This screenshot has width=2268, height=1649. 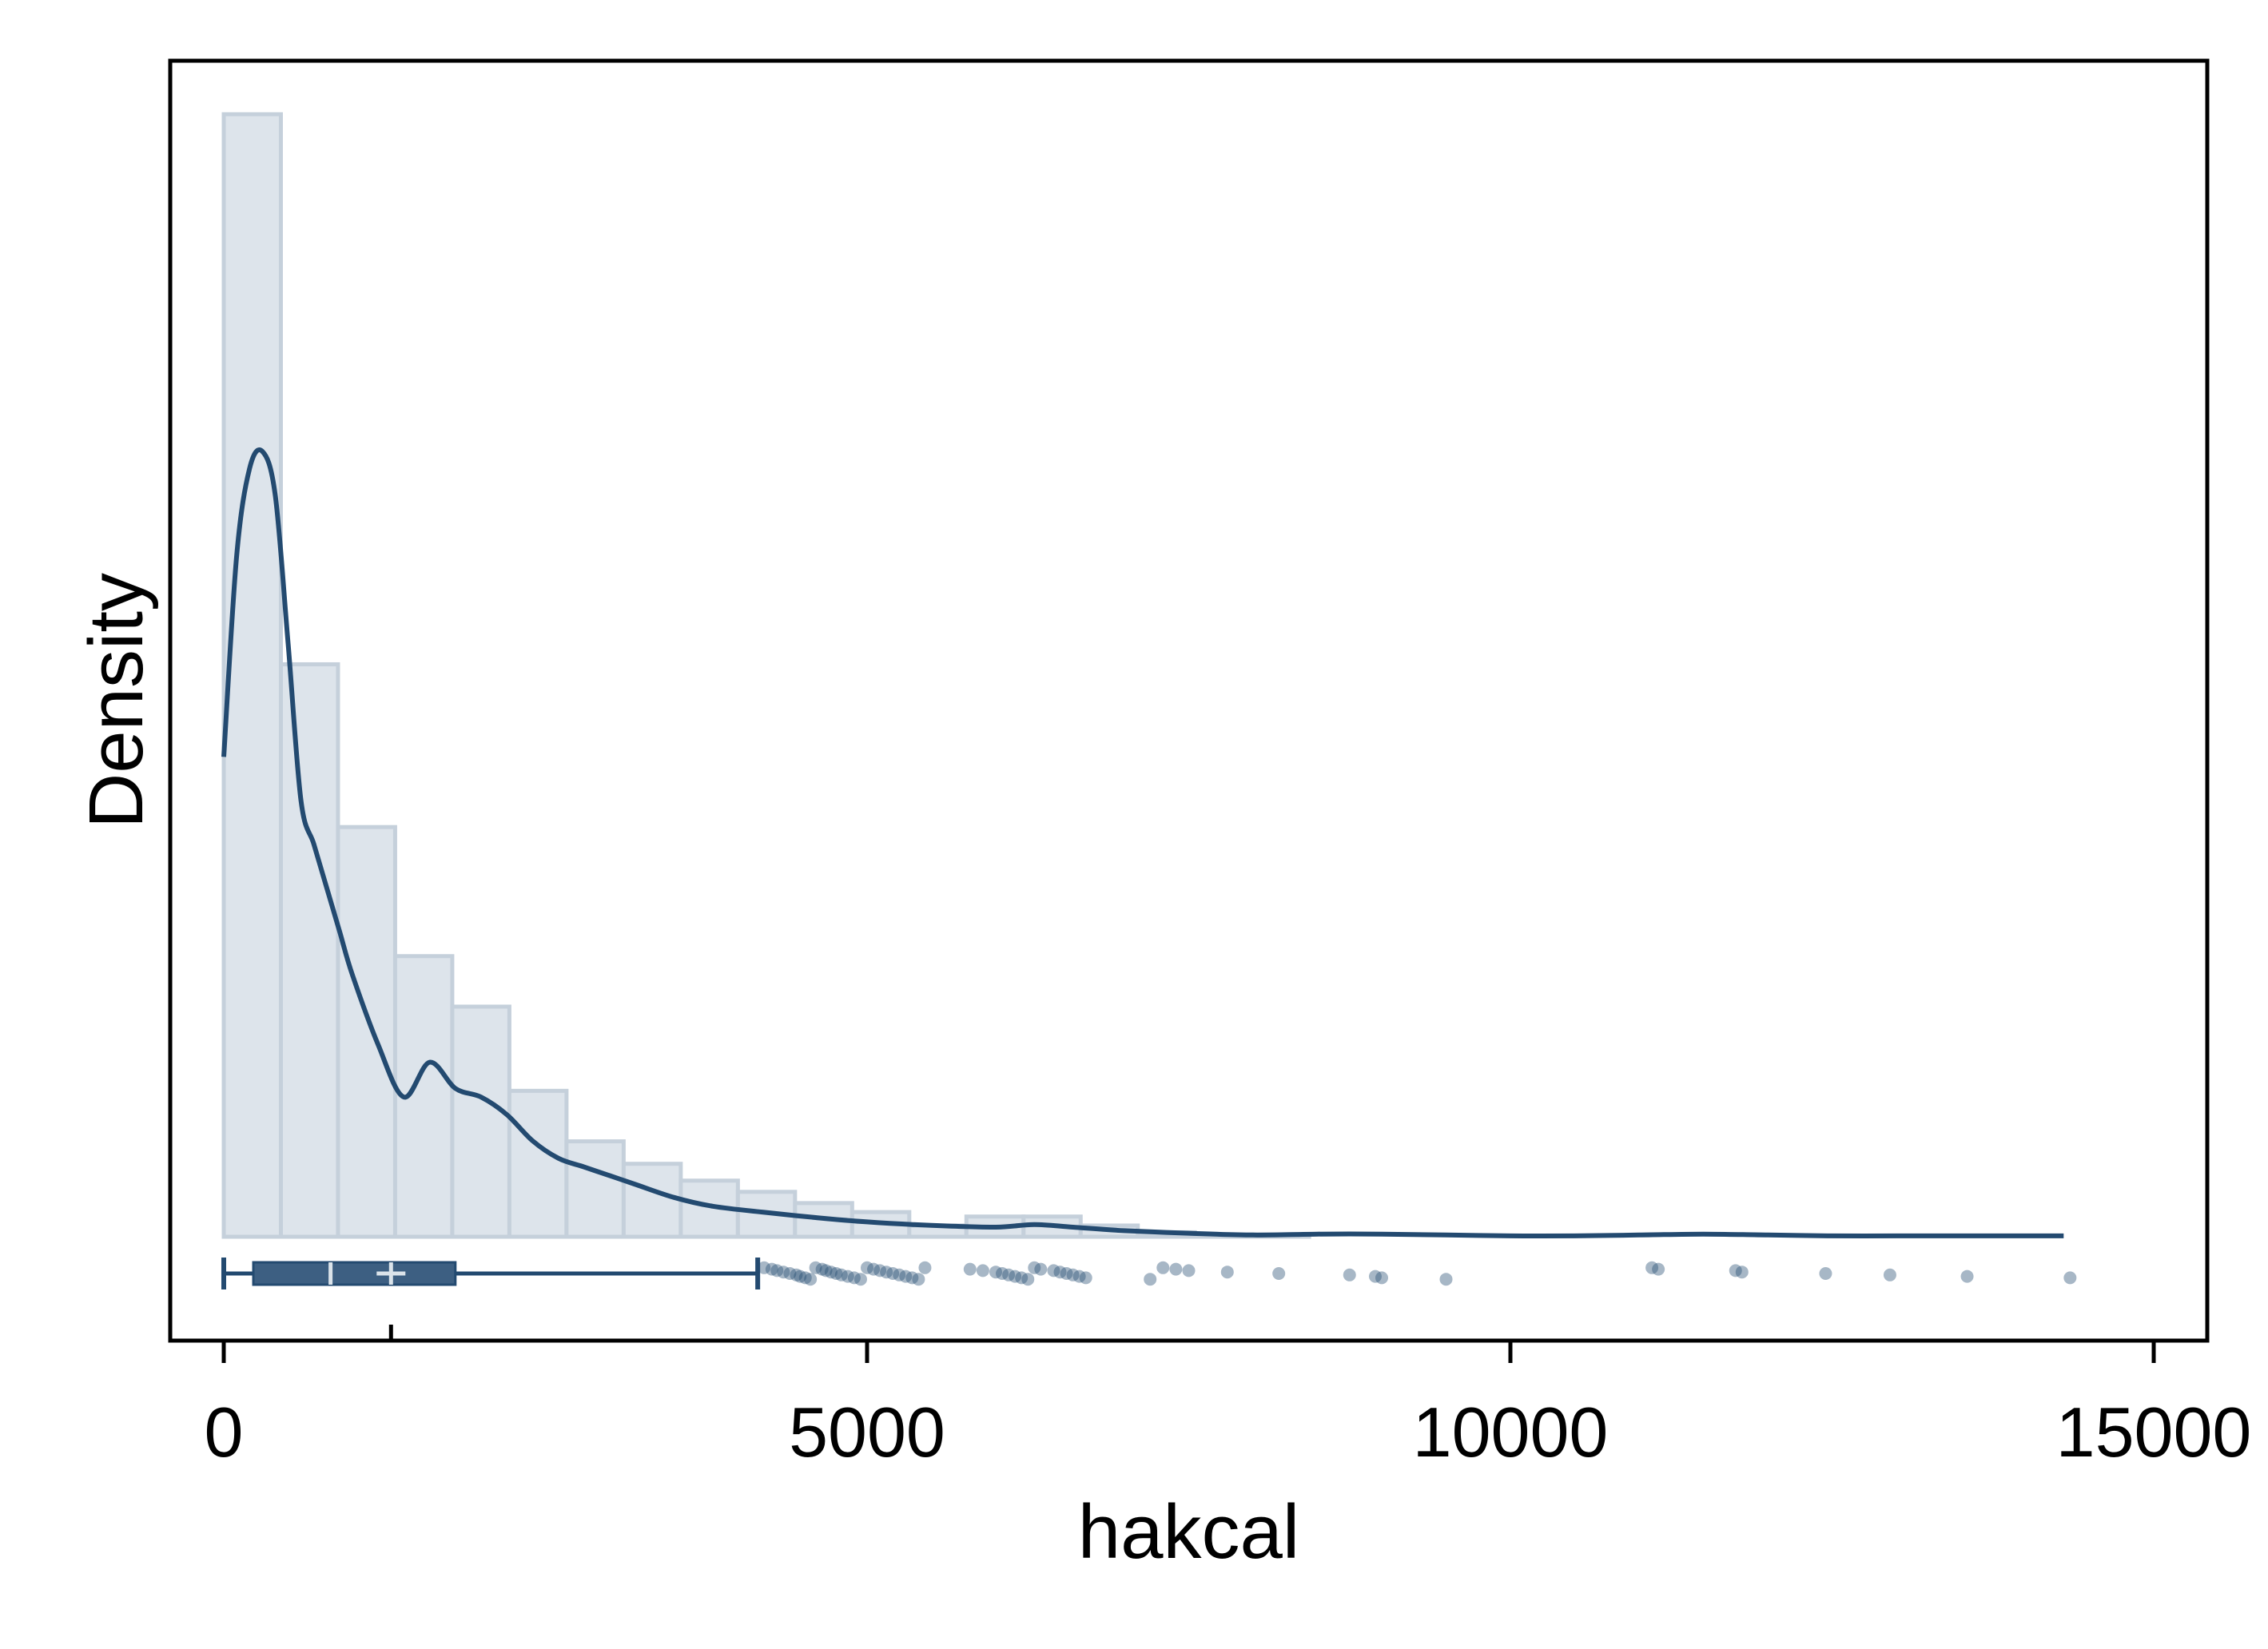 I want to click on boxplot, so click(x=491, y=1273).